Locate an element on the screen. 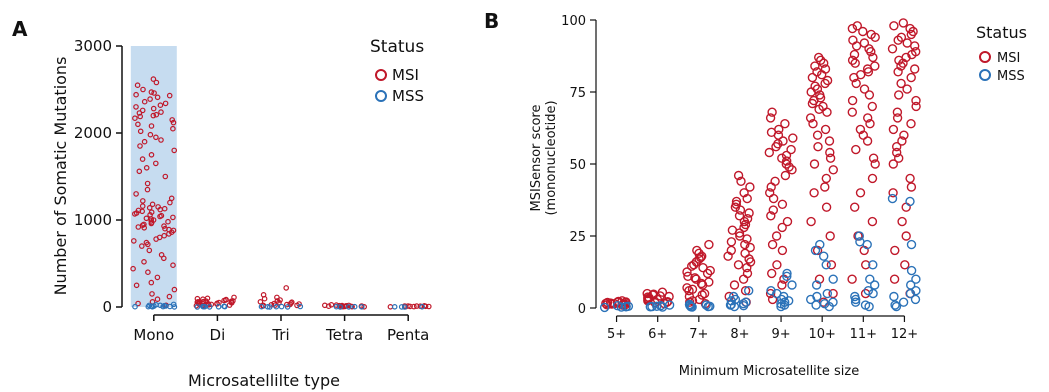  panel-b-x-tick-label: 10+ is located at coordinates (821, 334).